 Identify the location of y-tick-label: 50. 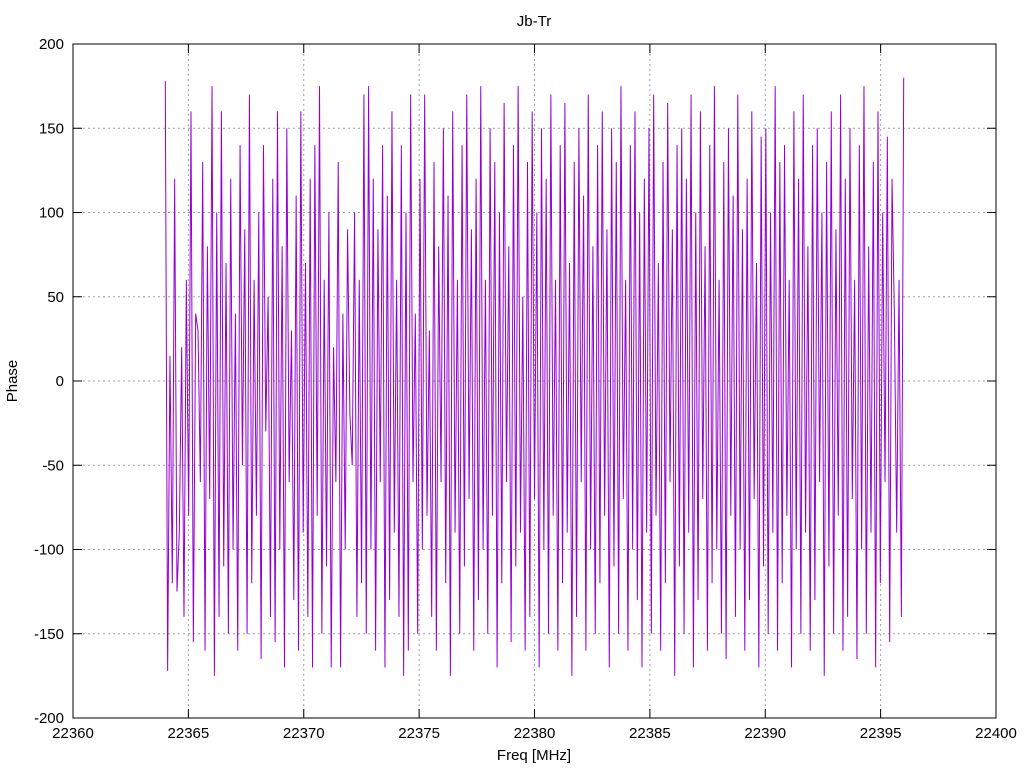
(55, 297).